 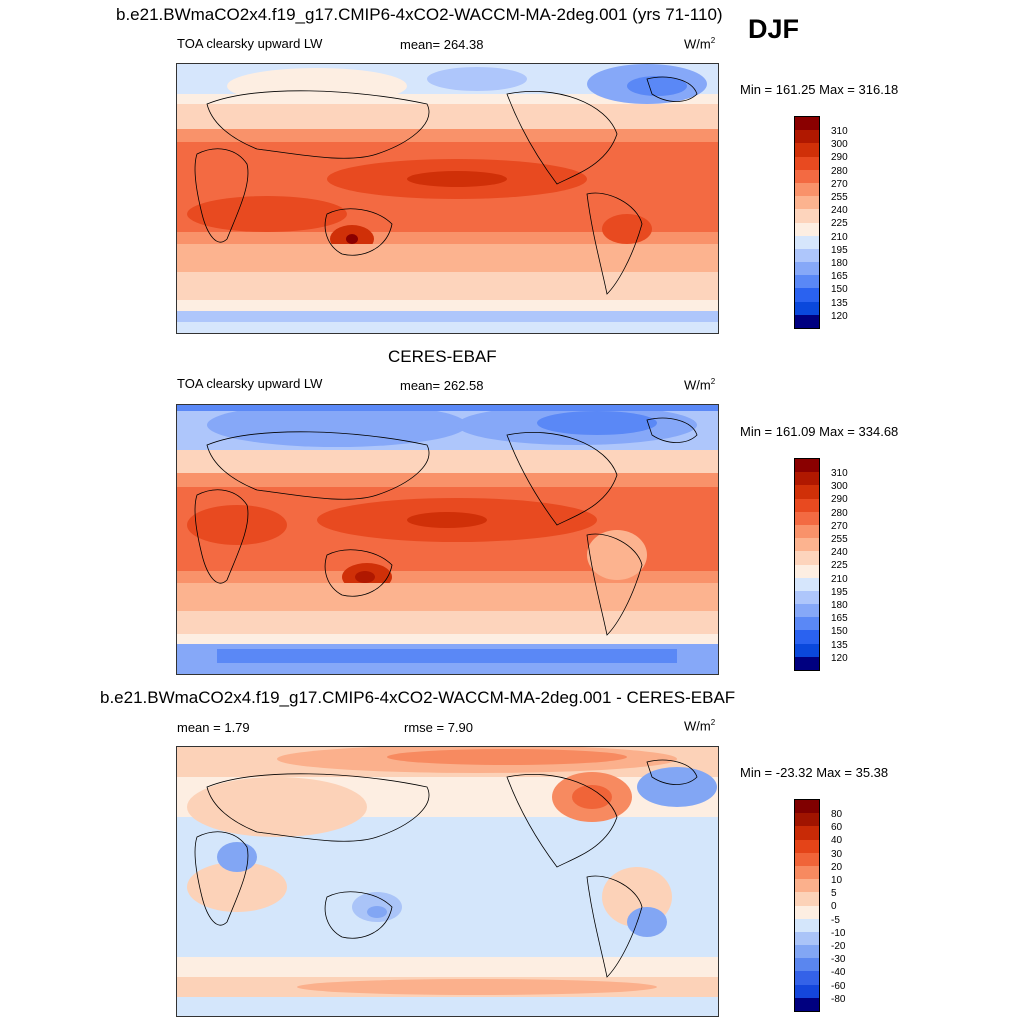 What do you see at coordinates (839, 224) in the screenshot?
I see `panel1-colorbar-tick: 225` at bounding box center [839, 224].